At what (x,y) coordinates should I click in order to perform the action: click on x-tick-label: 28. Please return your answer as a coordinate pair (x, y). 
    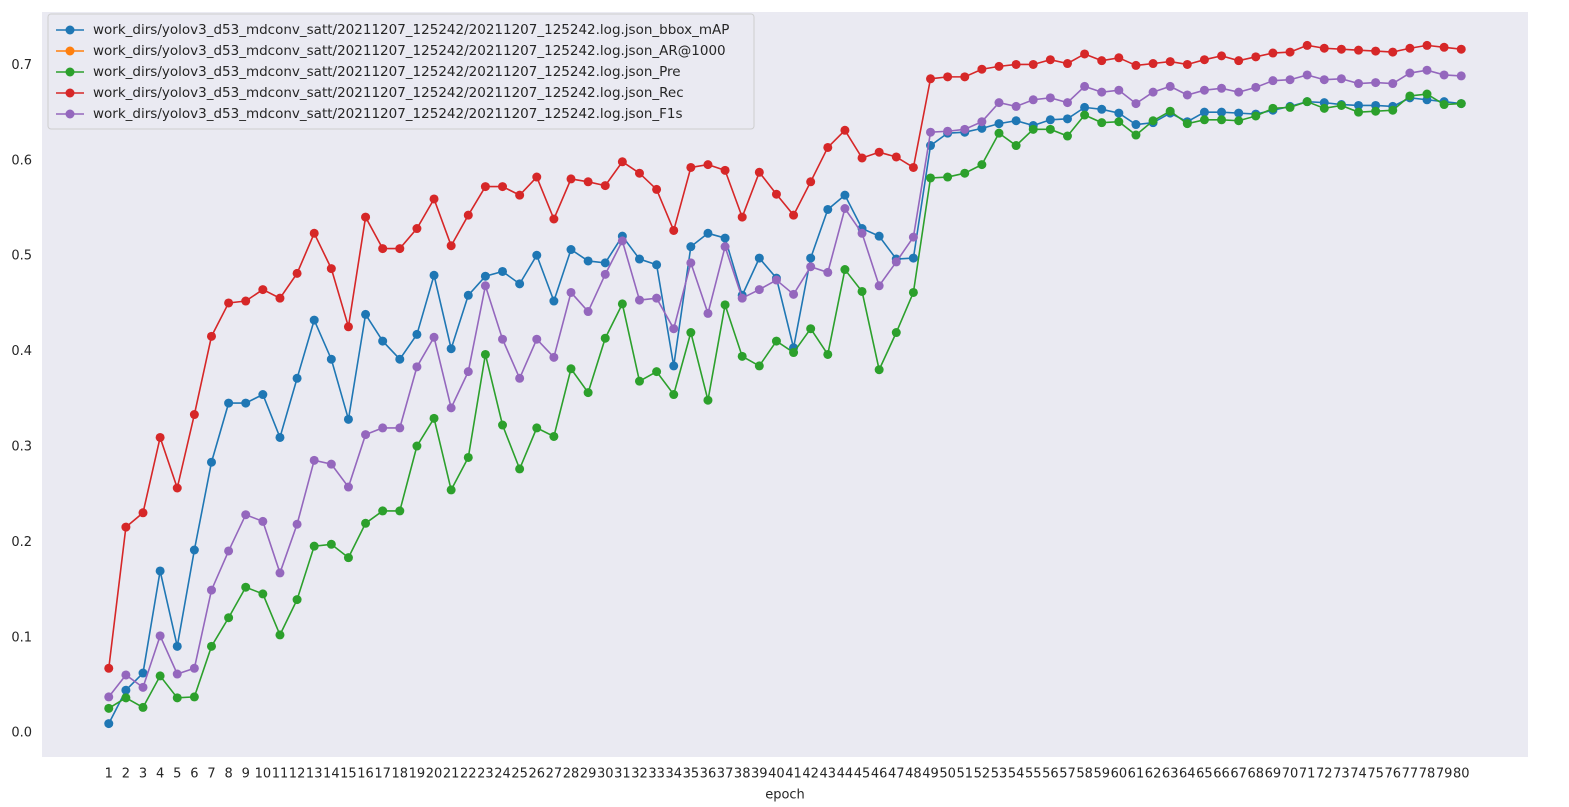
    Looking at the image, I should click on (571, 774).